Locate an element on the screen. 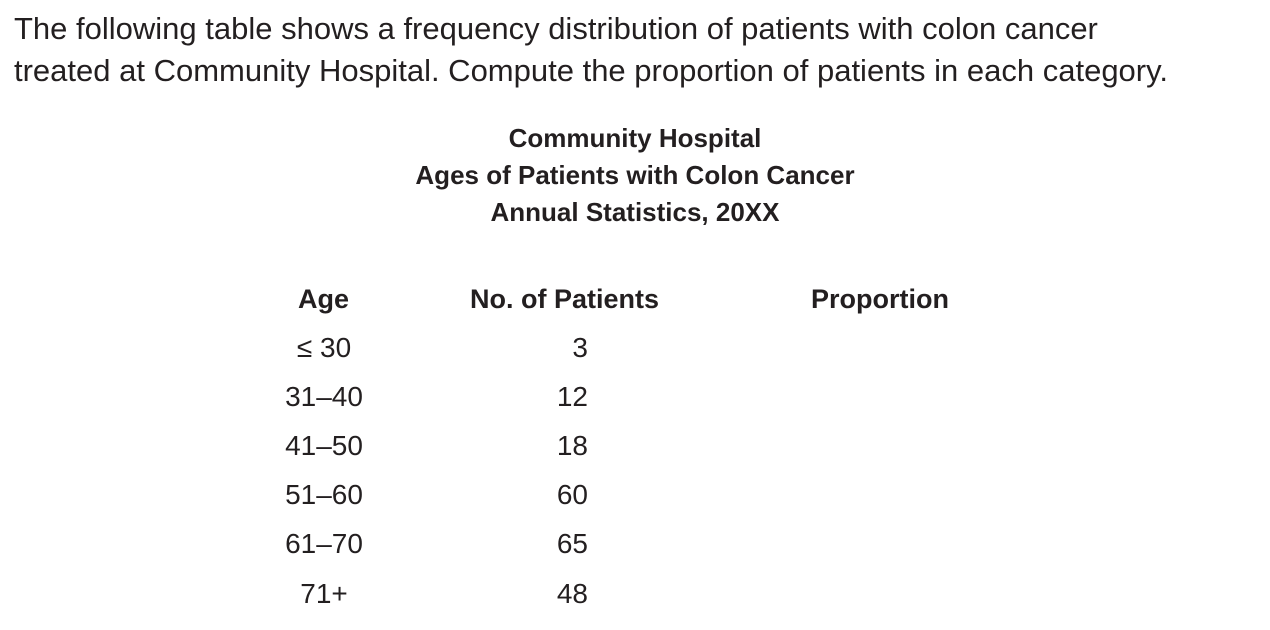 The height and width of the screenshot is (630, 1270). age-cell: 31–40 is located at coordinates (324, 396).